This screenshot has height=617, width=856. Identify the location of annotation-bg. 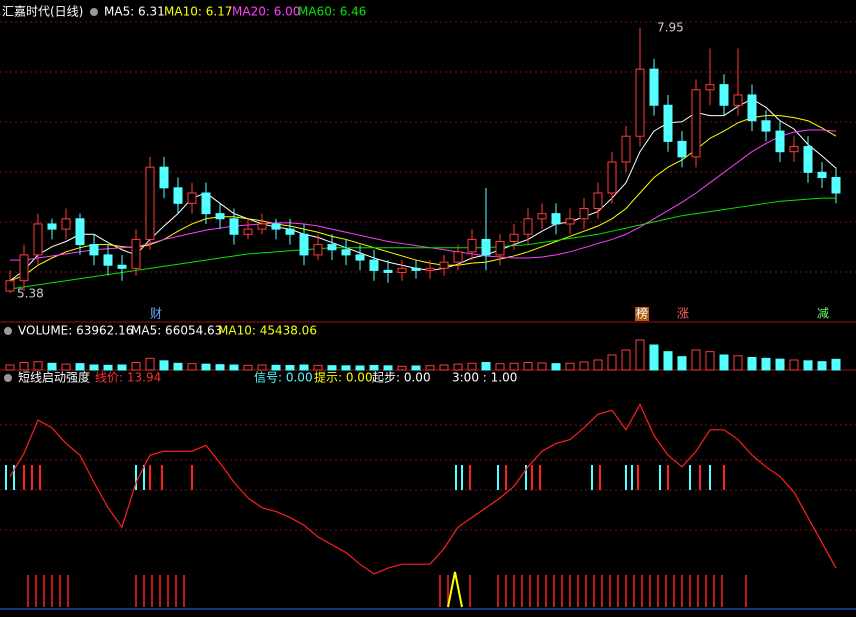
(642, 314).